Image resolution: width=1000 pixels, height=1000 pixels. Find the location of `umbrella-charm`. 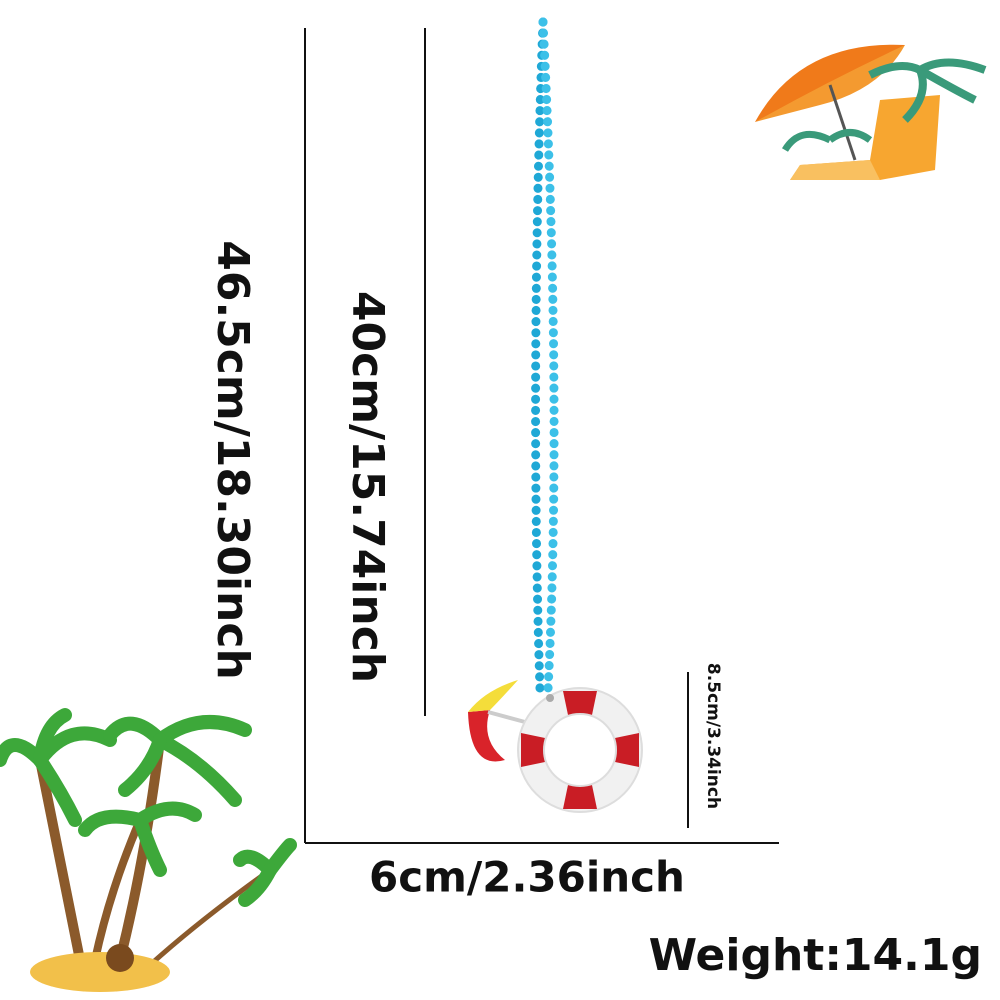

umbrella-charm is located at coordinates (497, 721).